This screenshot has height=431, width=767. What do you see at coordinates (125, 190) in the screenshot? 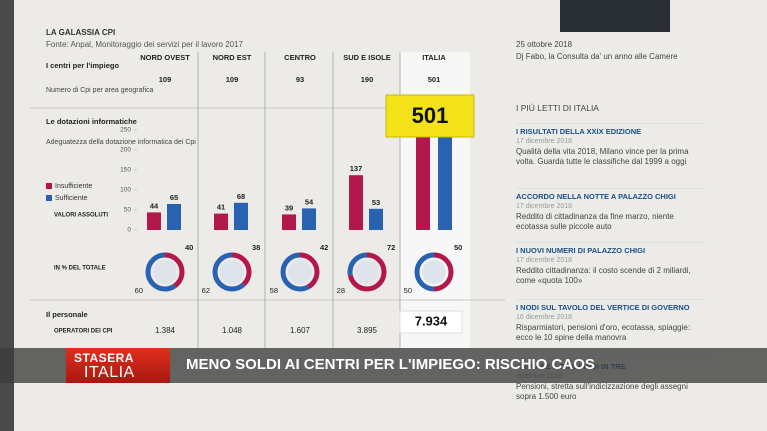
I see `y-tick-label: 100` at bounding box center [125, 190].